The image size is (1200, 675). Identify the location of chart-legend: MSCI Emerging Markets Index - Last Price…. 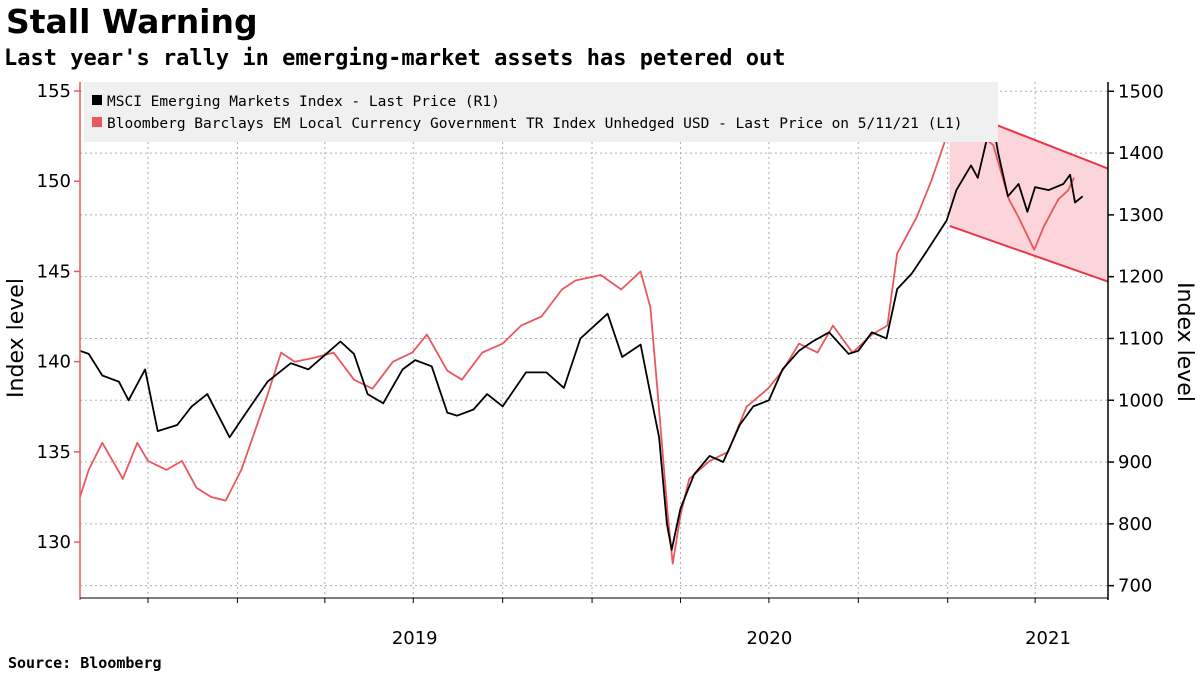
(541, 112).